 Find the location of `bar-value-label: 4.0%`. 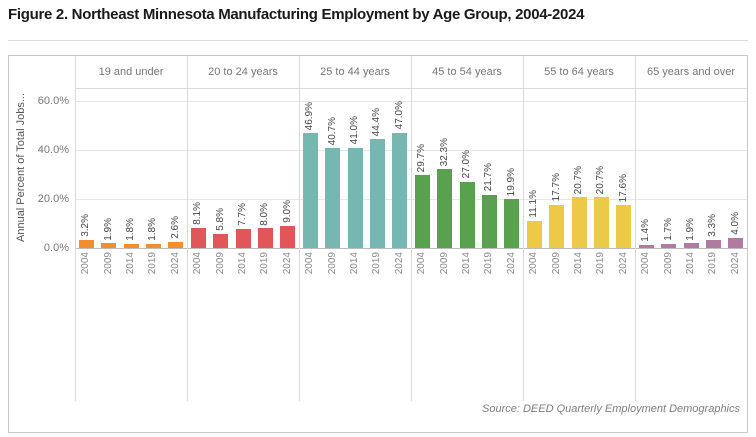

bar-value-label: 4.0% is located at coordinates (735, 224).